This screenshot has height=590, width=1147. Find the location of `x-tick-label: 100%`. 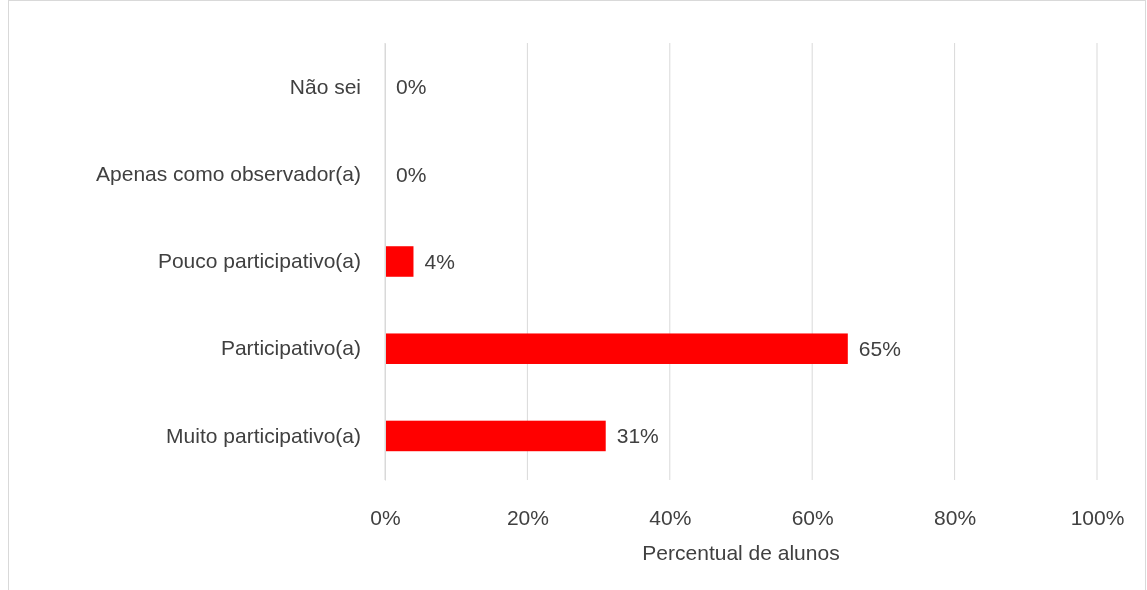

x-tick-label: 100% is located at coordinates (1097, 517).